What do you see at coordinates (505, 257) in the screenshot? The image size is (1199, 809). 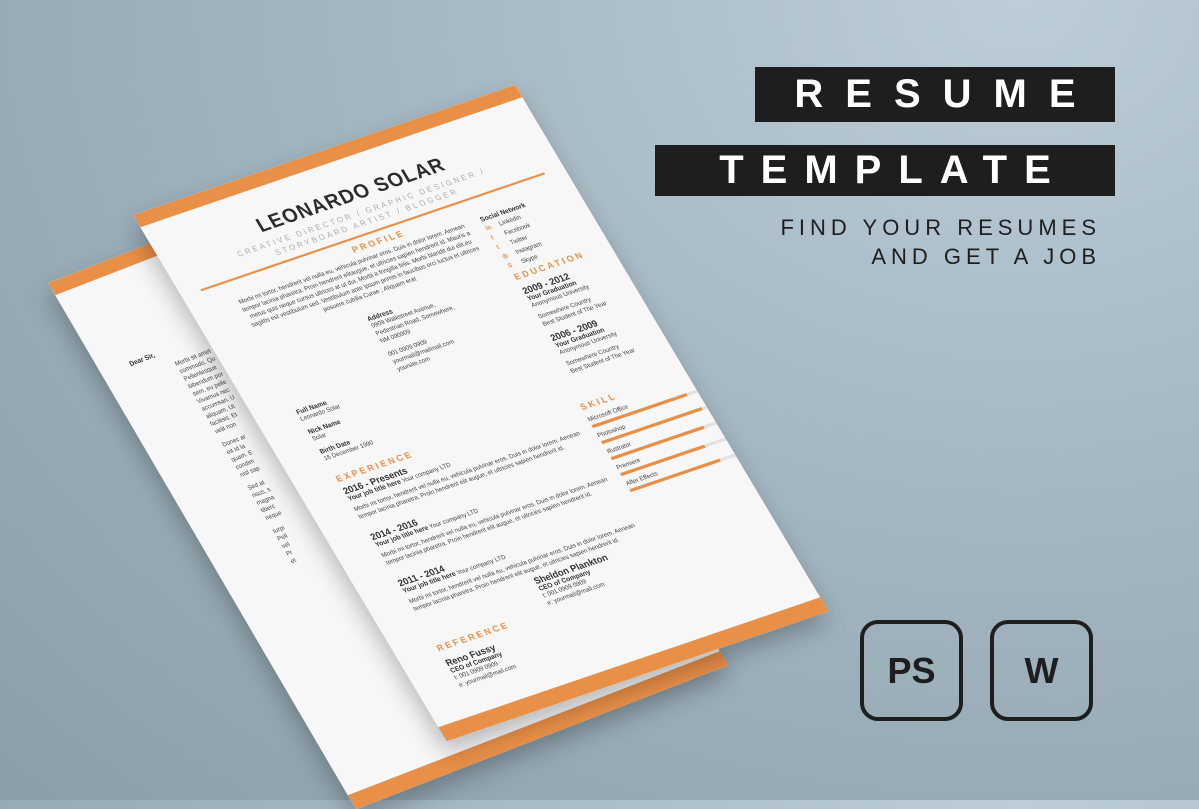 I see `instagram-icon: ◎` at bounding box center [505, 257].